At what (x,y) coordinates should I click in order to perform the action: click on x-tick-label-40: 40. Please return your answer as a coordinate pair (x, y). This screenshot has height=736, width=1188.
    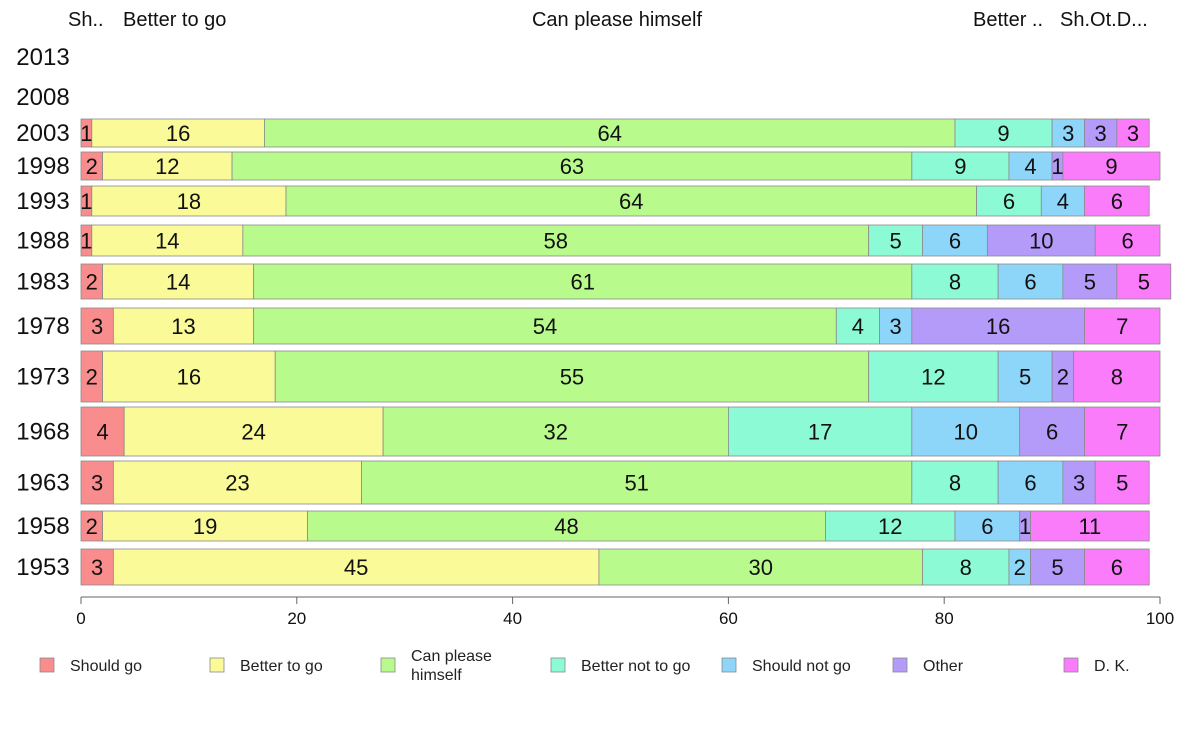
    Looking at the image, I should click on (512, 618).